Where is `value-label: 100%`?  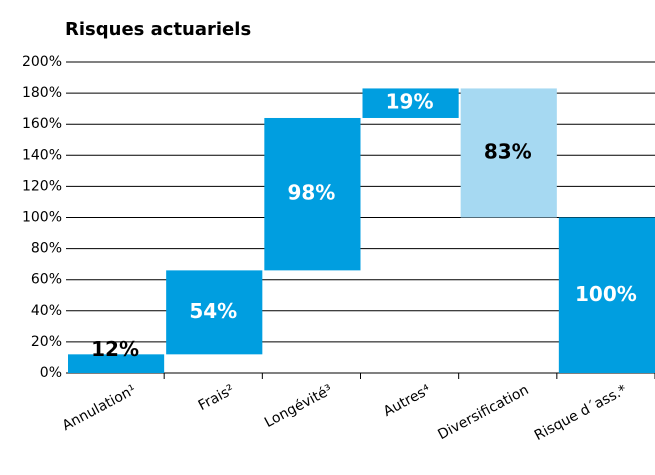 value-label: 100% is located at coordinates (606, 294).